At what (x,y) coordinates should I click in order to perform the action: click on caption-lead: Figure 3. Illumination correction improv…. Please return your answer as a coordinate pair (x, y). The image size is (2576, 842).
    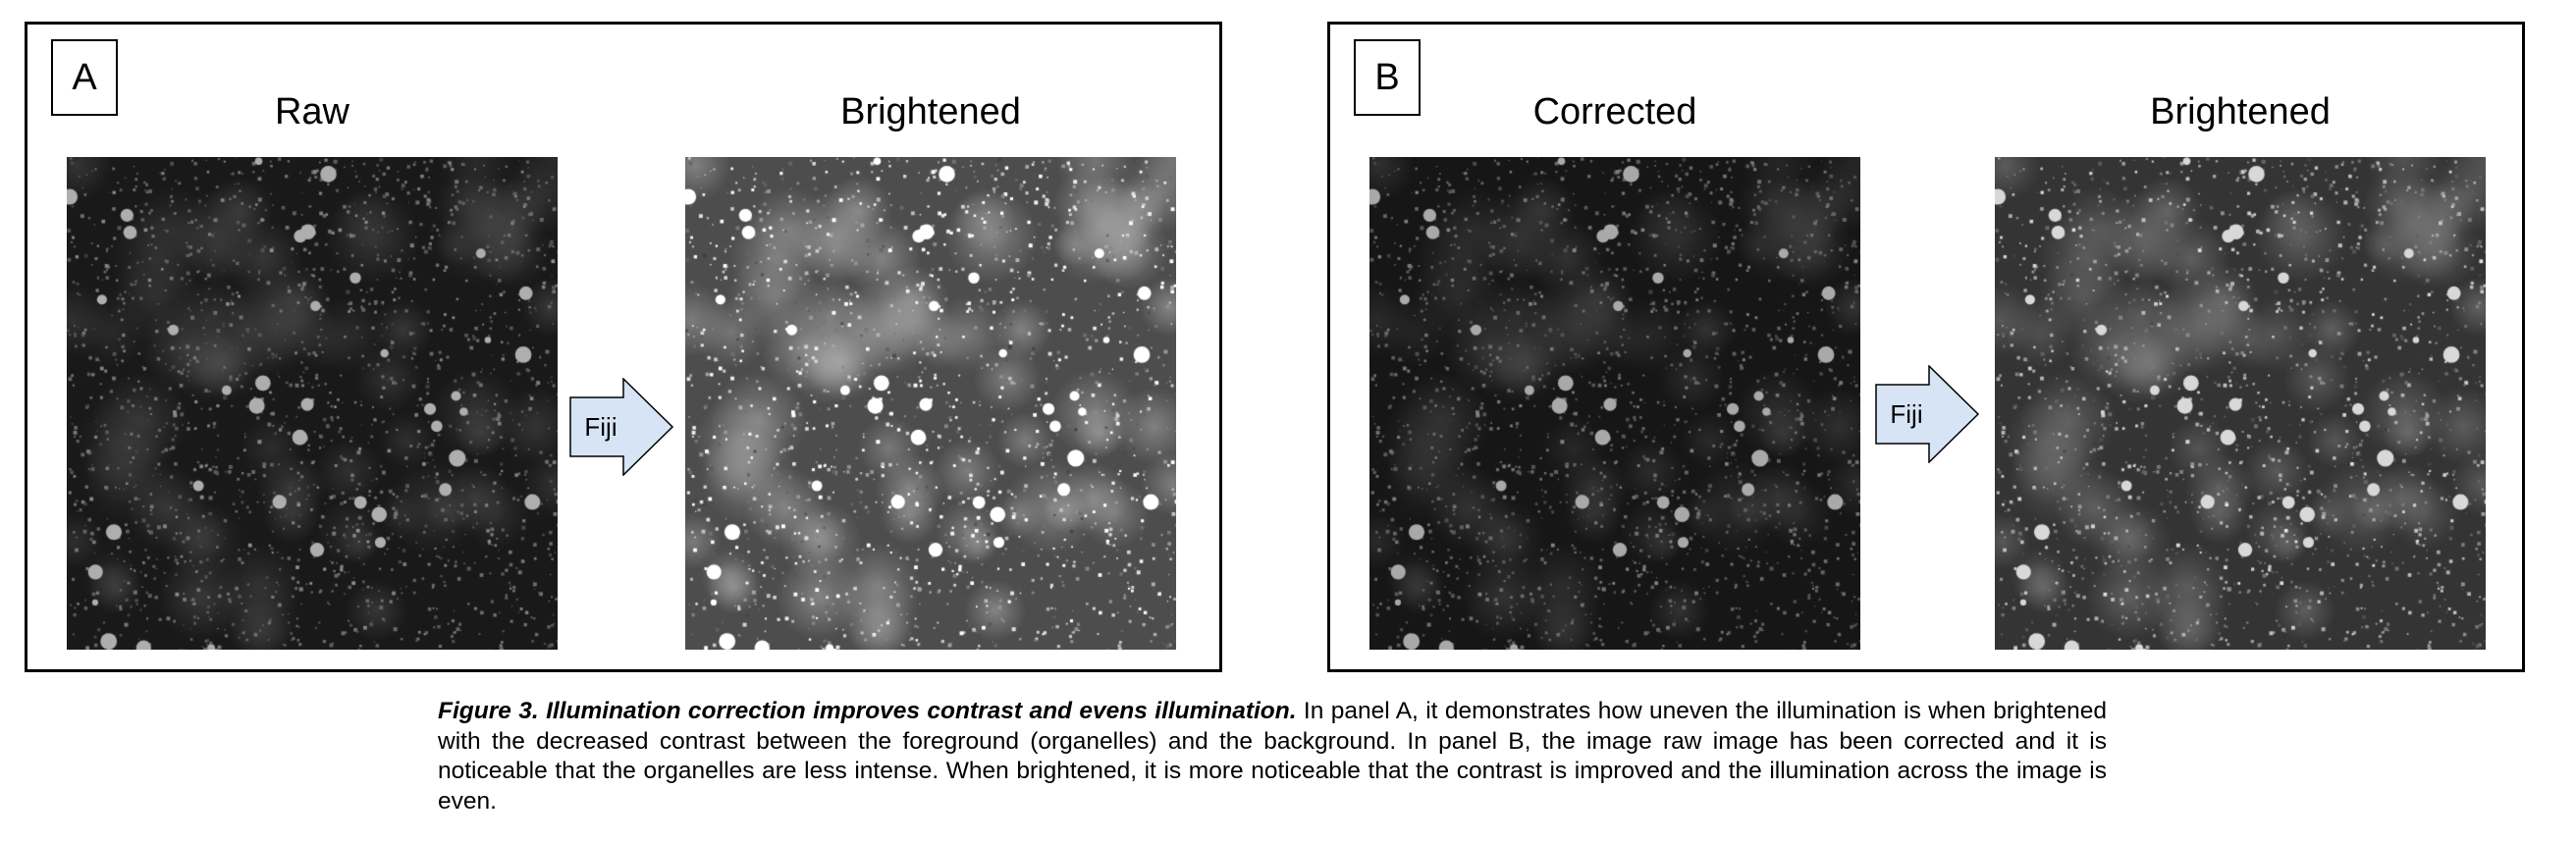
    Looking at the image, I should click on (867, 711).